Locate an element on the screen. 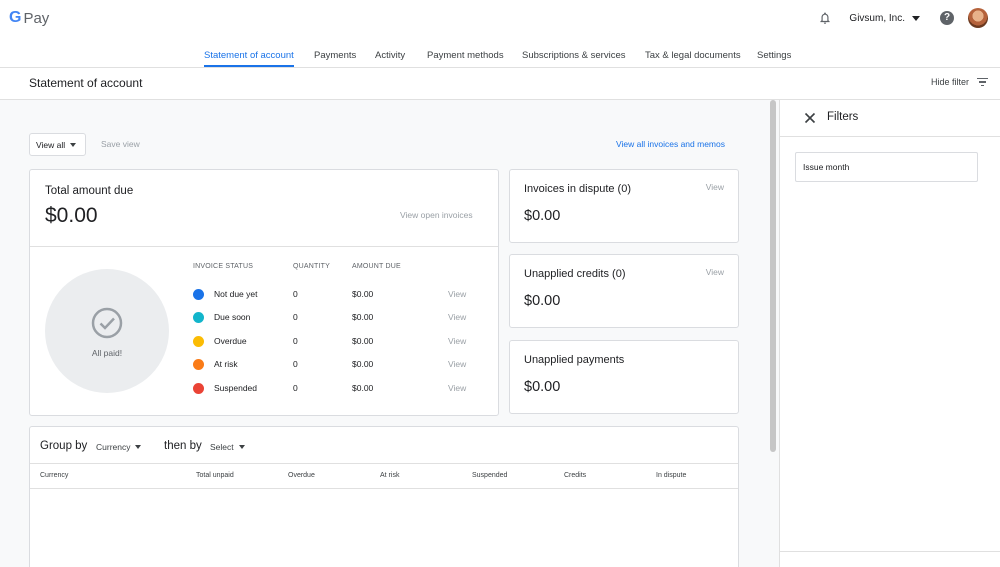  unapplied-credits-card: Unapplied credits (0) View $0.00 is located at coordinates (624, 291).